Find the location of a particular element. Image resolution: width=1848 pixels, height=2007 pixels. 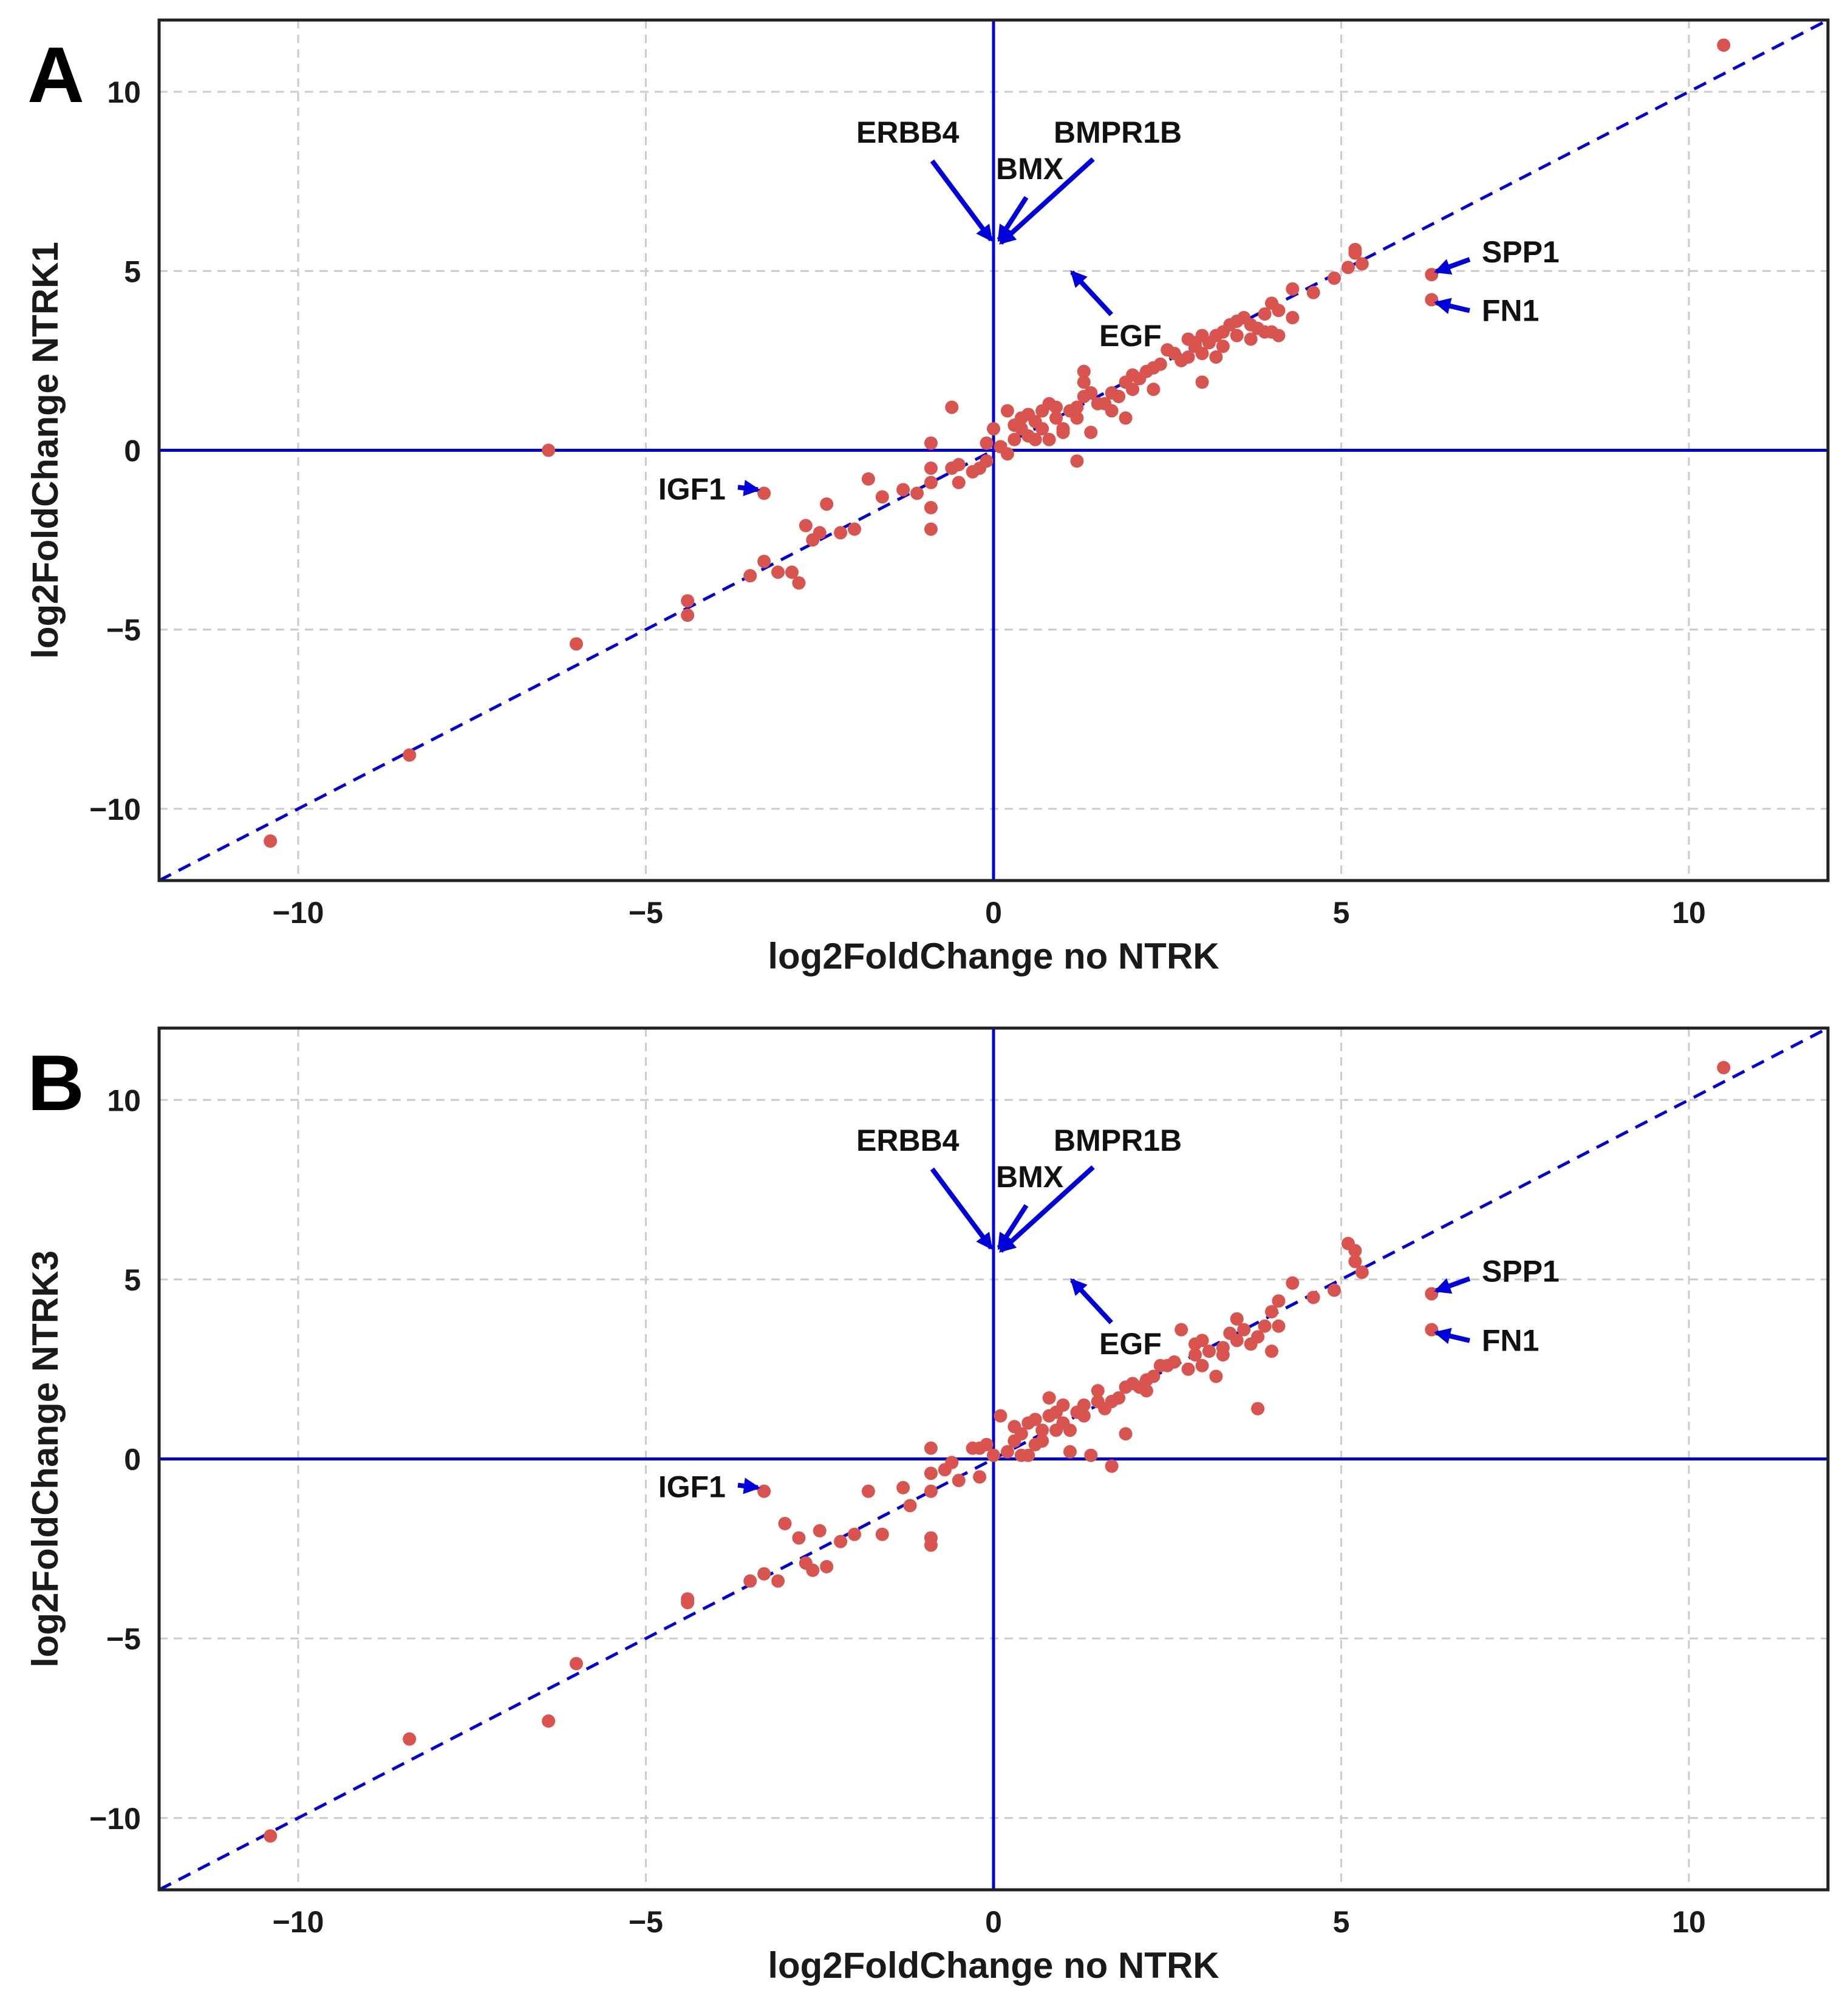

y-tick-label: 0 is located at coordinates (133, 451).